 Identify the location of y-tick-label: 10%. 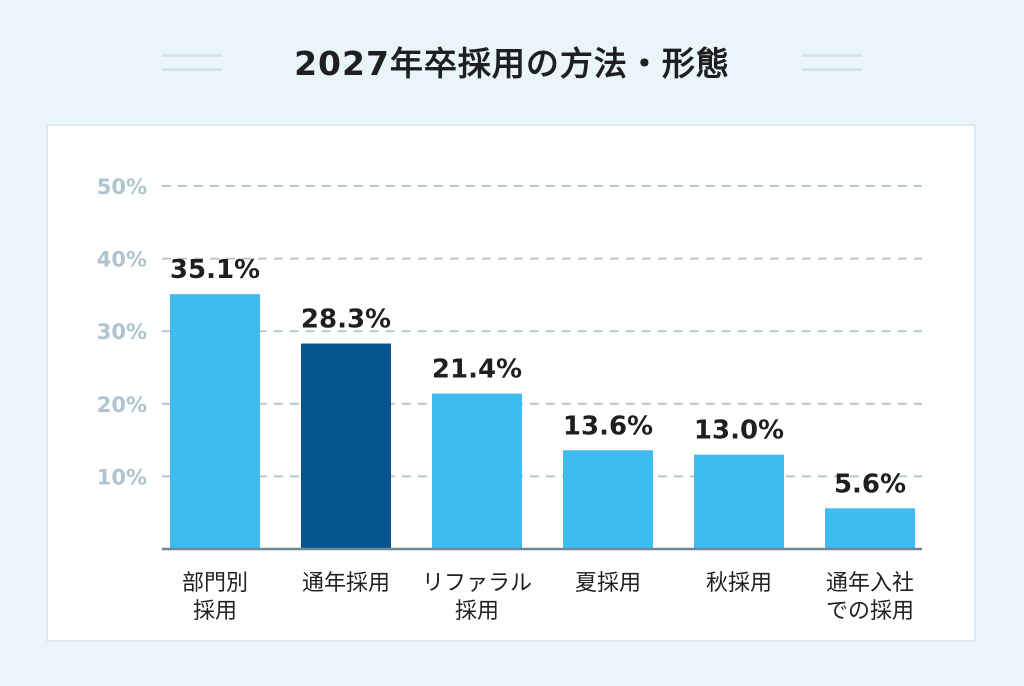
(122, 477).